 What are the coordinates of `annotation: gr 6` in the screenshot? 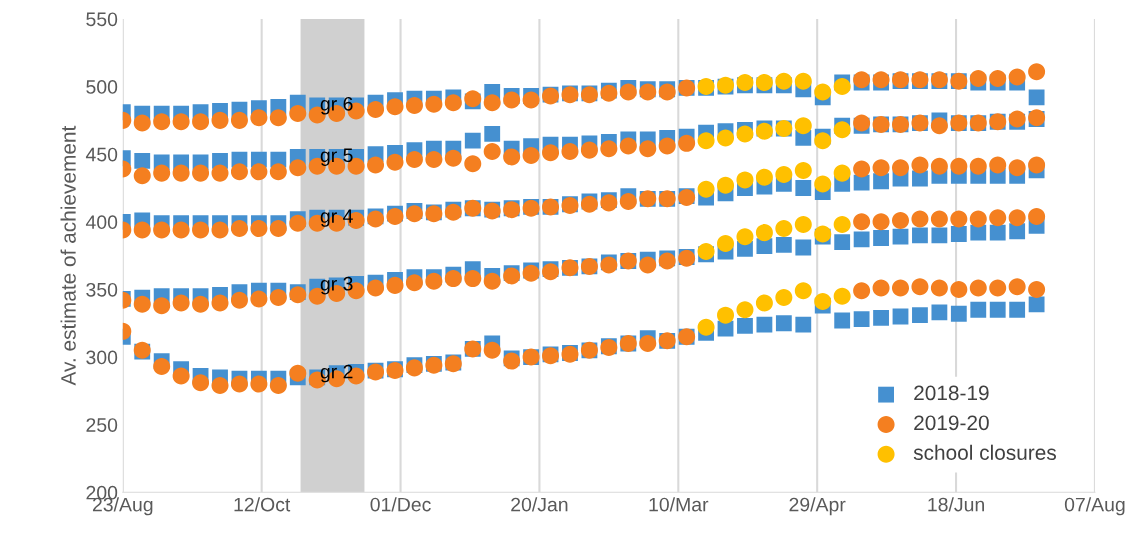 It's located at (336, 105).